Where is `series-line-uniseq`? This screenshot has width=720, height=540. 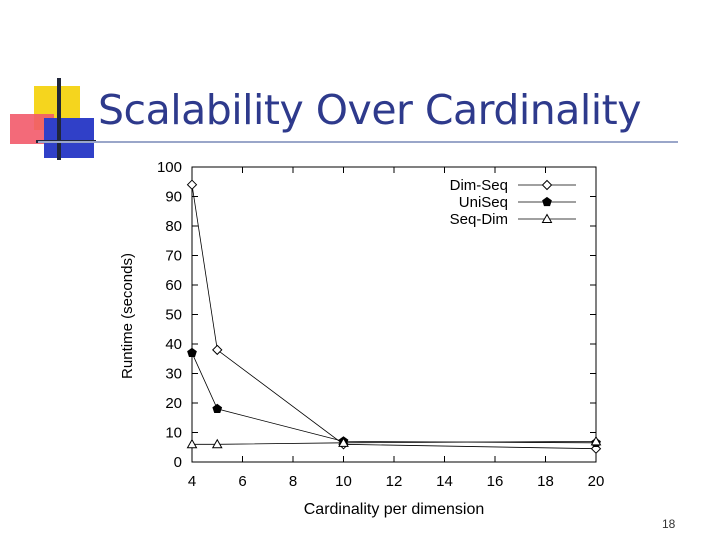
series-line-uniseq is located at coordinates (394, 398).